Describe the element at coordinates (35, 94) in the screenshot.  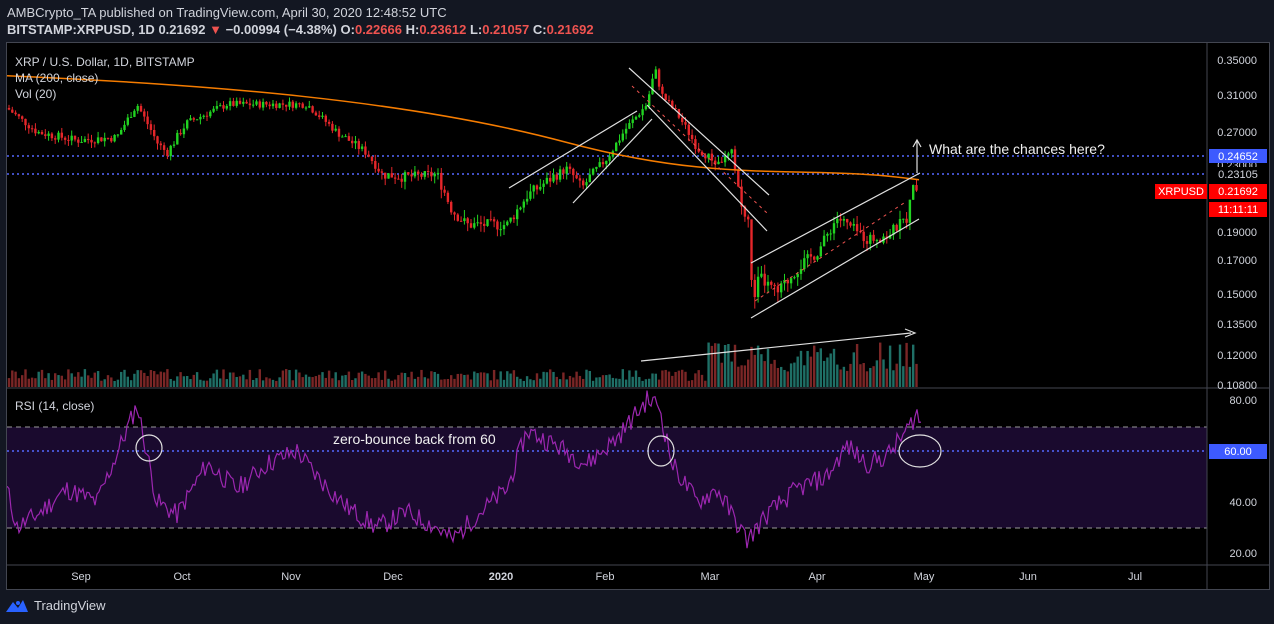
I see `legend-vol: Vol (20)` at that location.